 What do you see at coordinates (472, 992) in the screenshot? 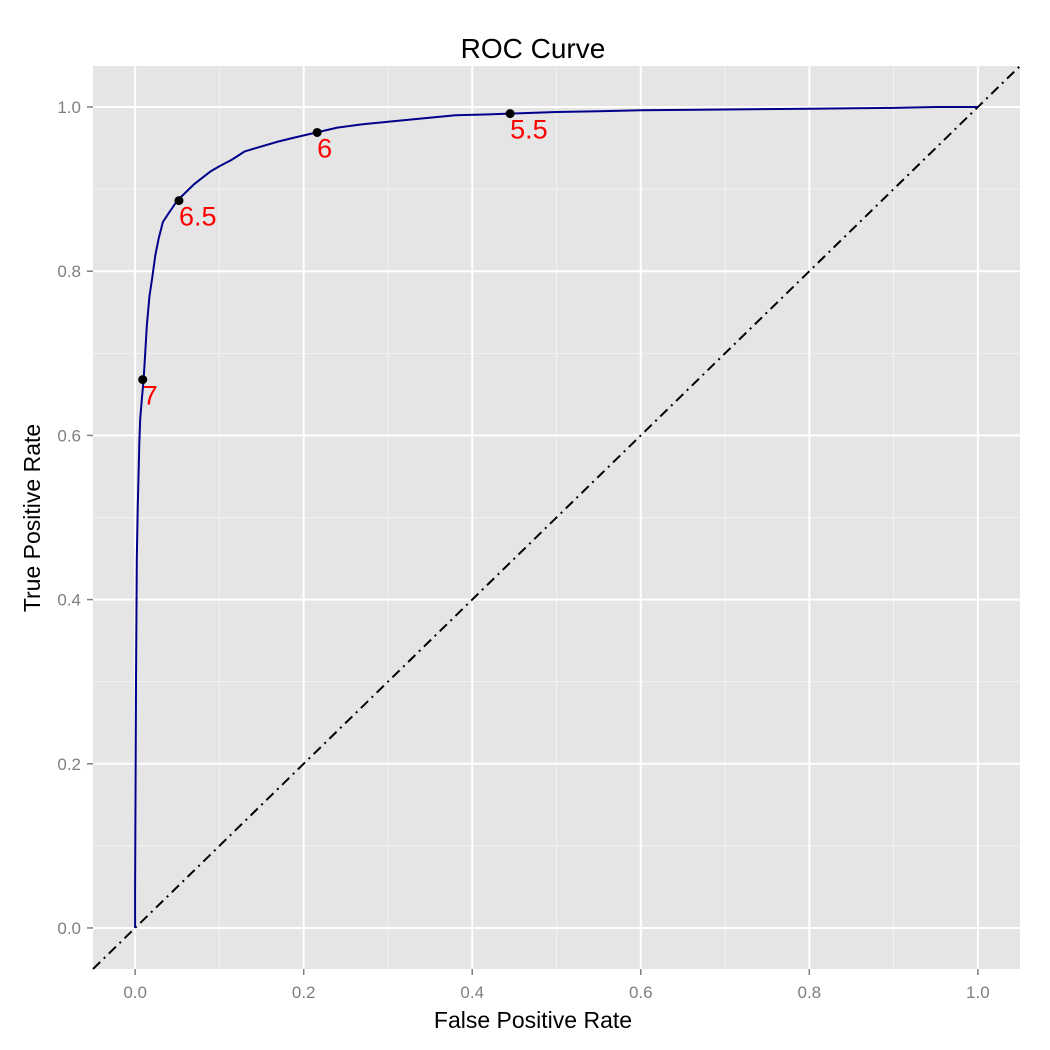
I see `x-tick-label: 0.4` at bounding box center [472, 992].